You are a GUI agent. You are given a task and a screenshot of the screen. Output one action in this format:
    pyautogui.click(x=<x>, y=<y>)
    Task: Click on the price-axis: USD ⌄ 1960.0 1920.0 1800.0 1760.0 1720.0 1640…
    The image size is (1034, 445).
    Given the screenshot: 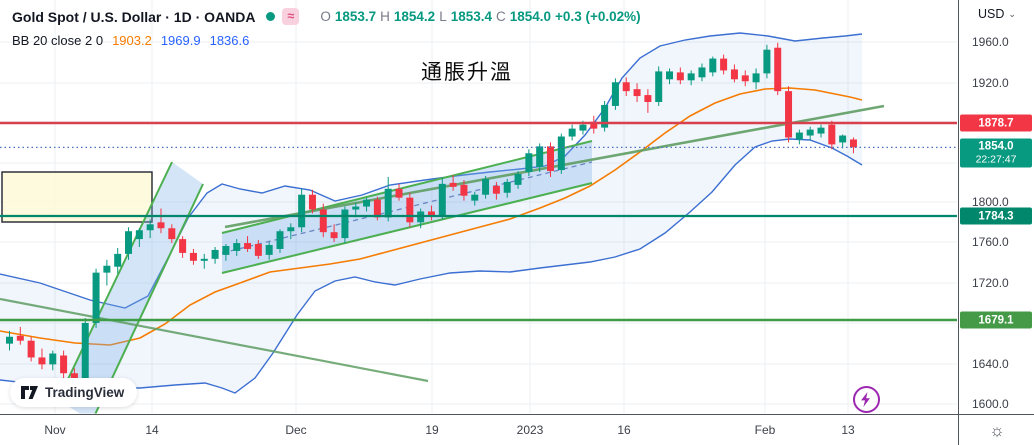 What is the action you would take?
    pyautogui.click(x=996, y=207)
    